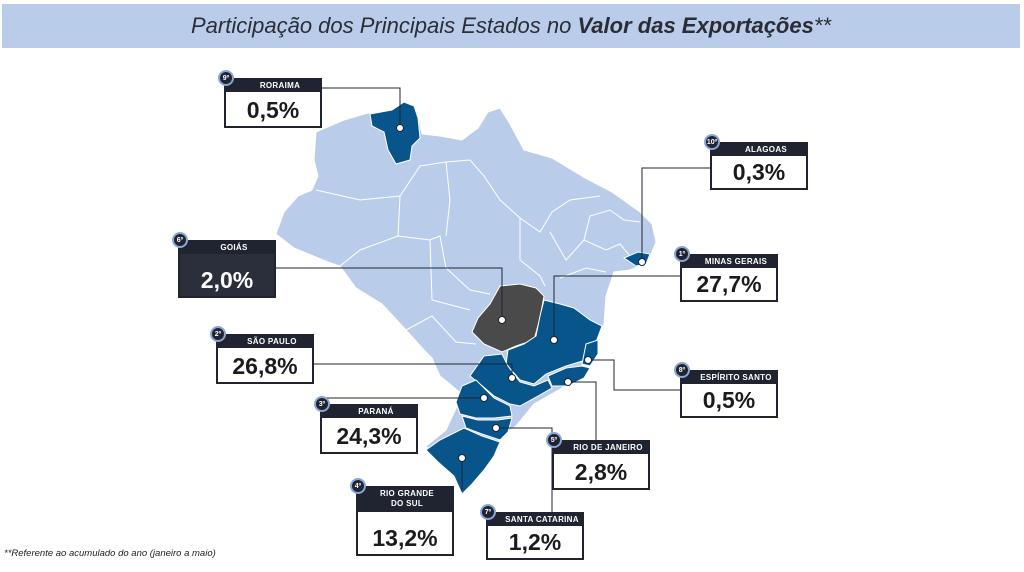  I want to click on rank-badge: 9º, so click(226, 78).